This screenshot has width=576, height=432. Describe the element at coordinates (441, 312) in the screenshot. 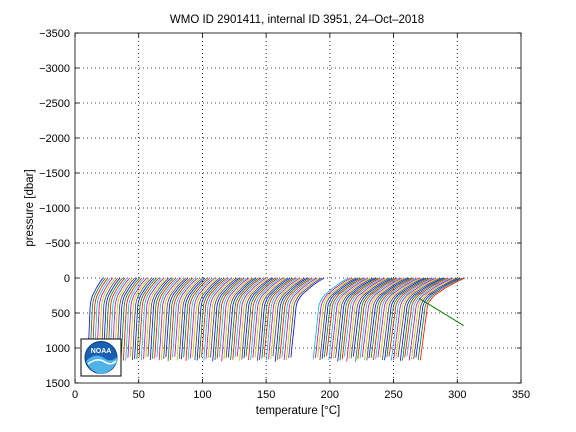

I see `outlier-line` at that location.